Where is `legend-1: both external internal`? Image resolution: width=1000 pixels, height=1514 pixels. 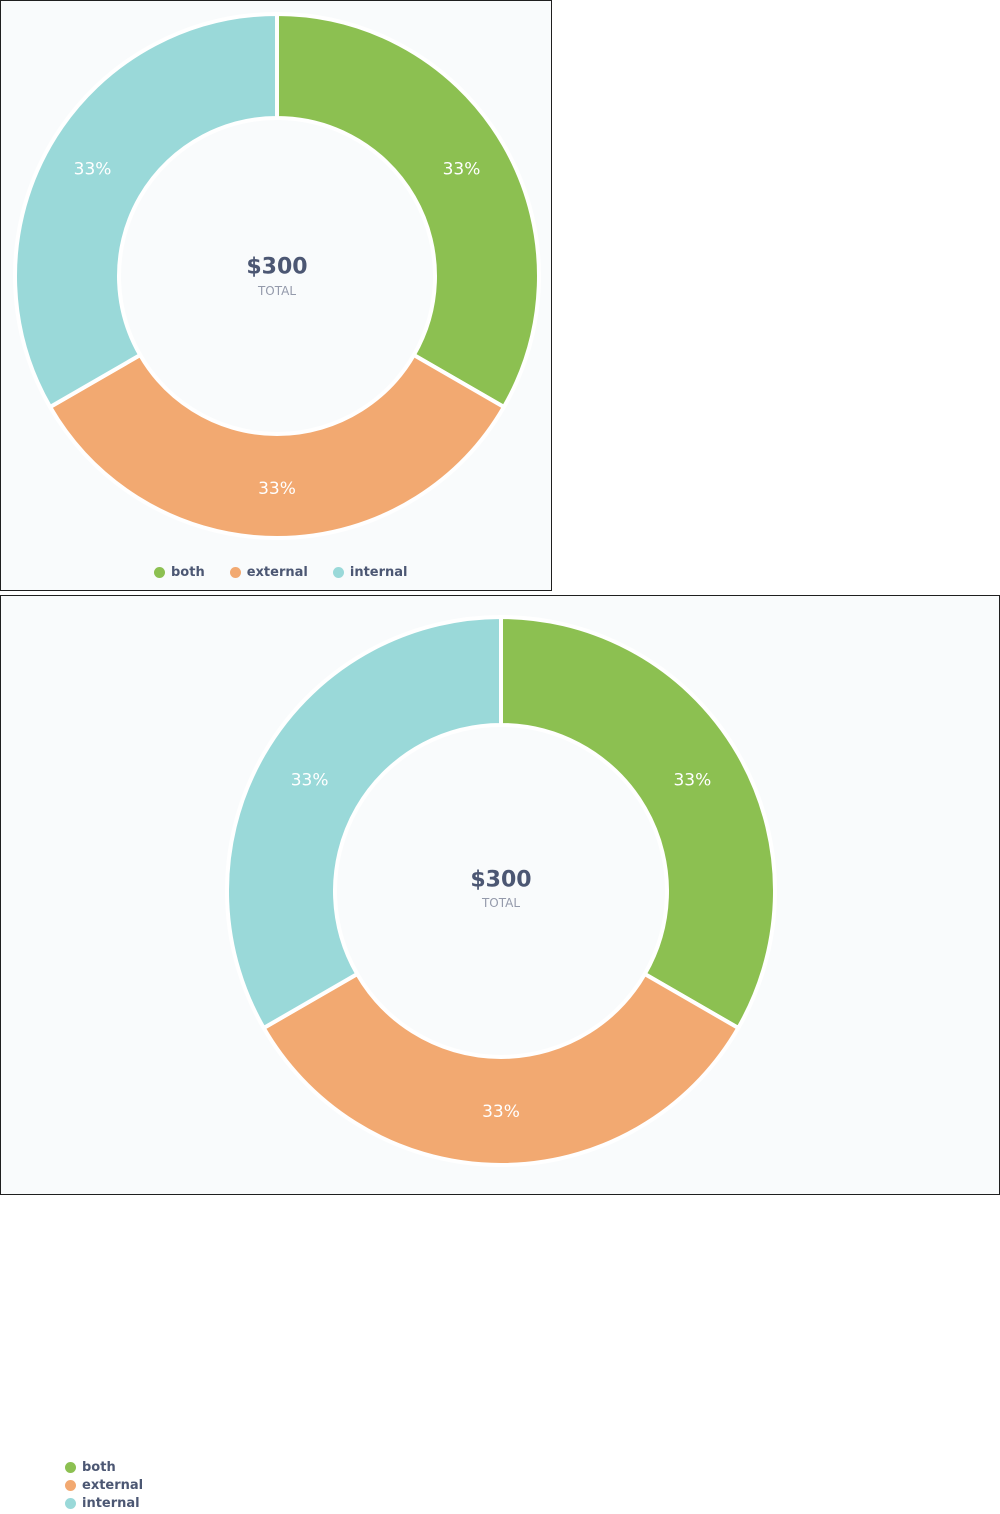
legend-1: both external internal is located at coordinates (293, 572).